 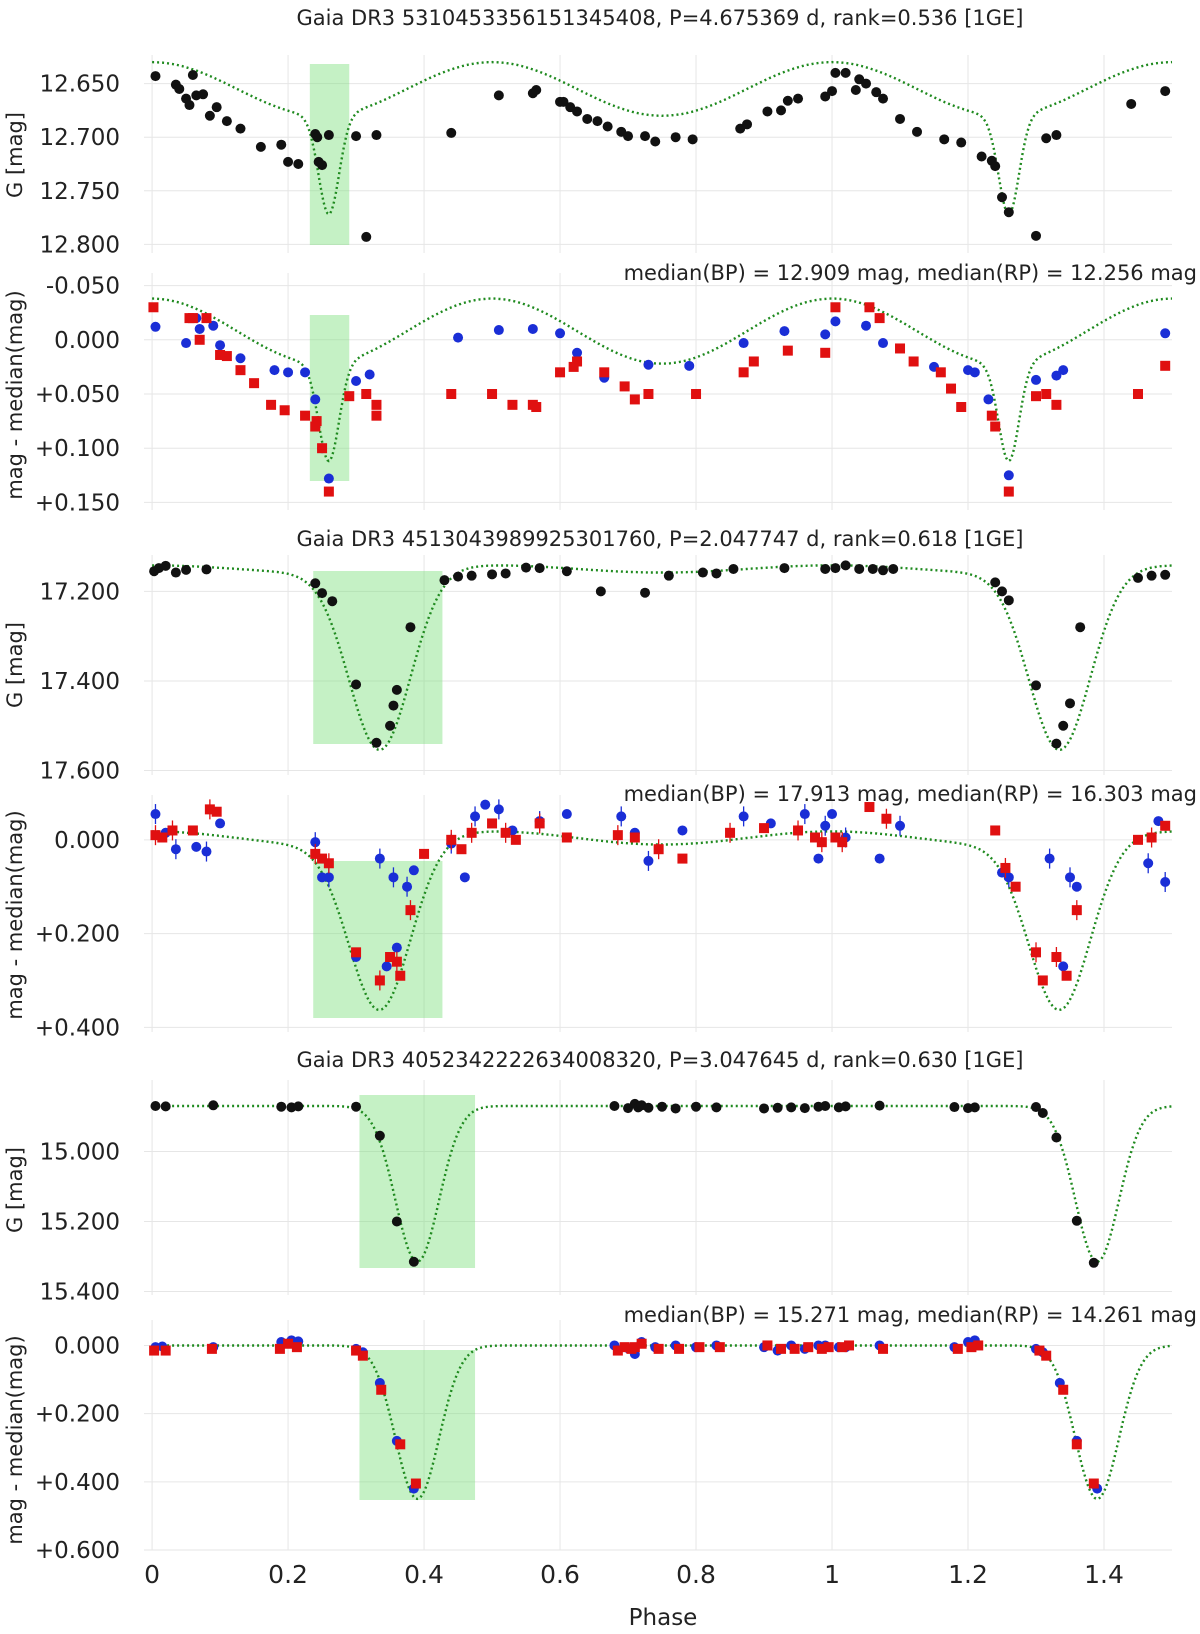 What do you see at coordinates (80, 592) in the screenshot?
I see `y-tick-label: 17.200` at bounding box center [80, 592].